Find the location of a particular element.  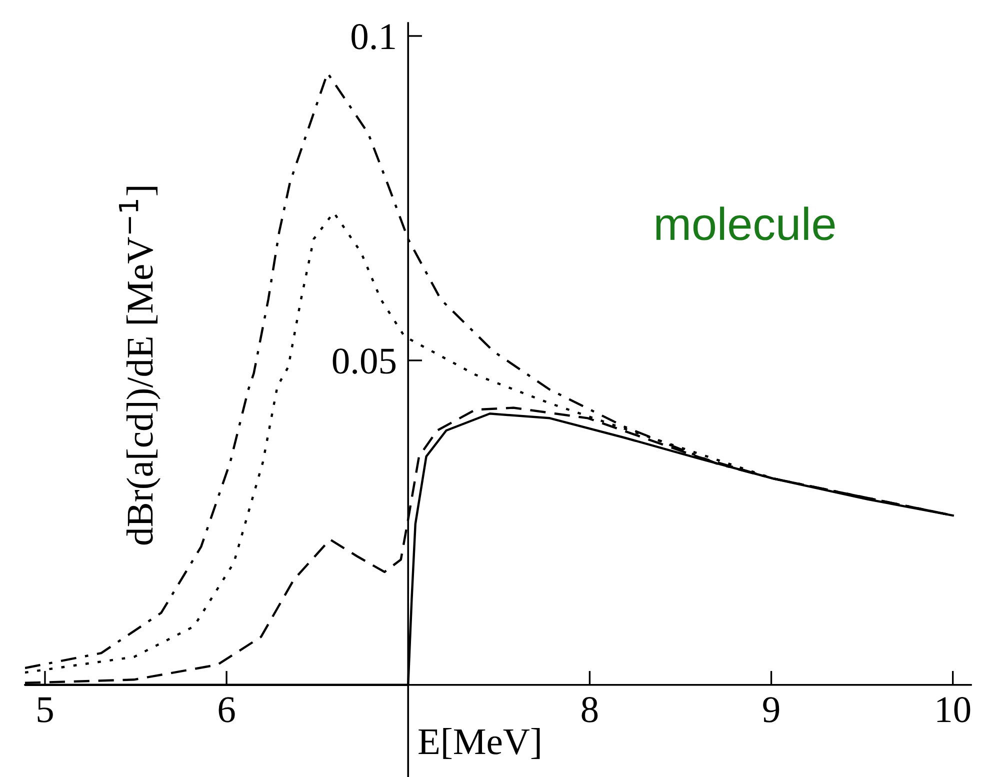

x-tick-label: 9 is located at coordinates (771, 709).